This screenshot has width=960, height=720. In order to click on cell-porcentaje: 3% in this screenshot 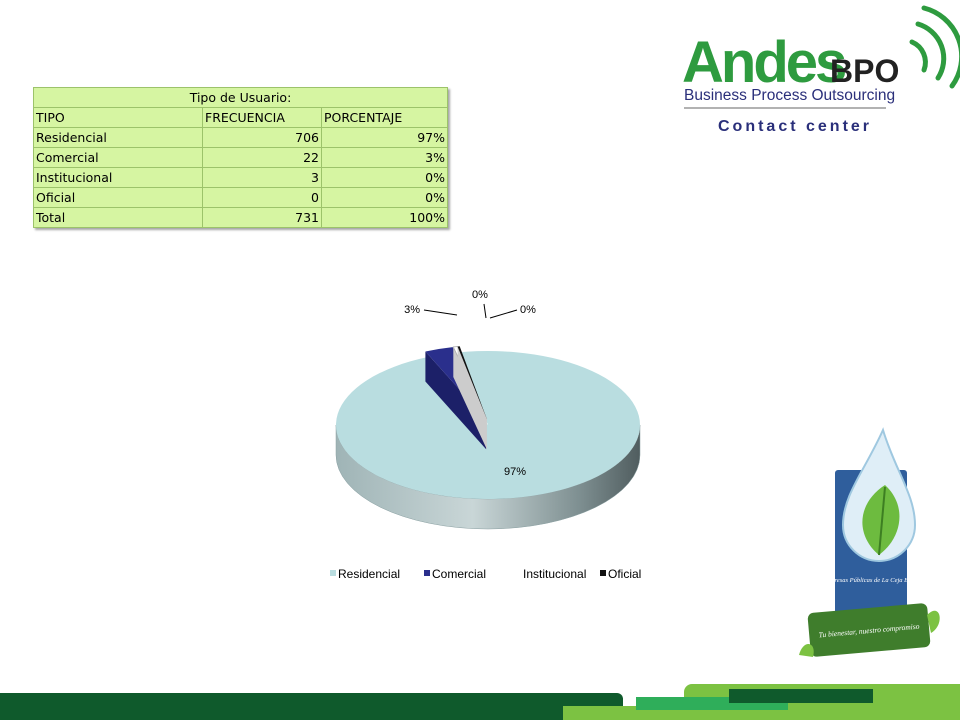, I will do `click(384, 157)`.